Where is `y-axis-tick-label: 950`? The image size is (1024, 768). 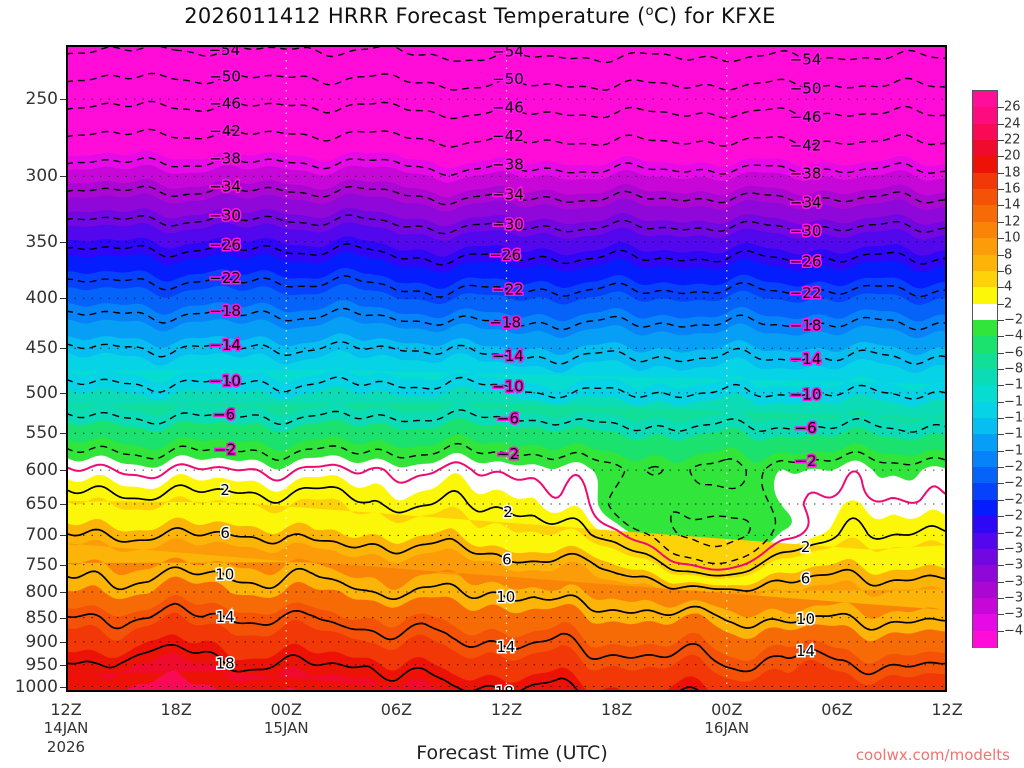
y-axis-tick-label: 950 is located at coordinates (41, 664).